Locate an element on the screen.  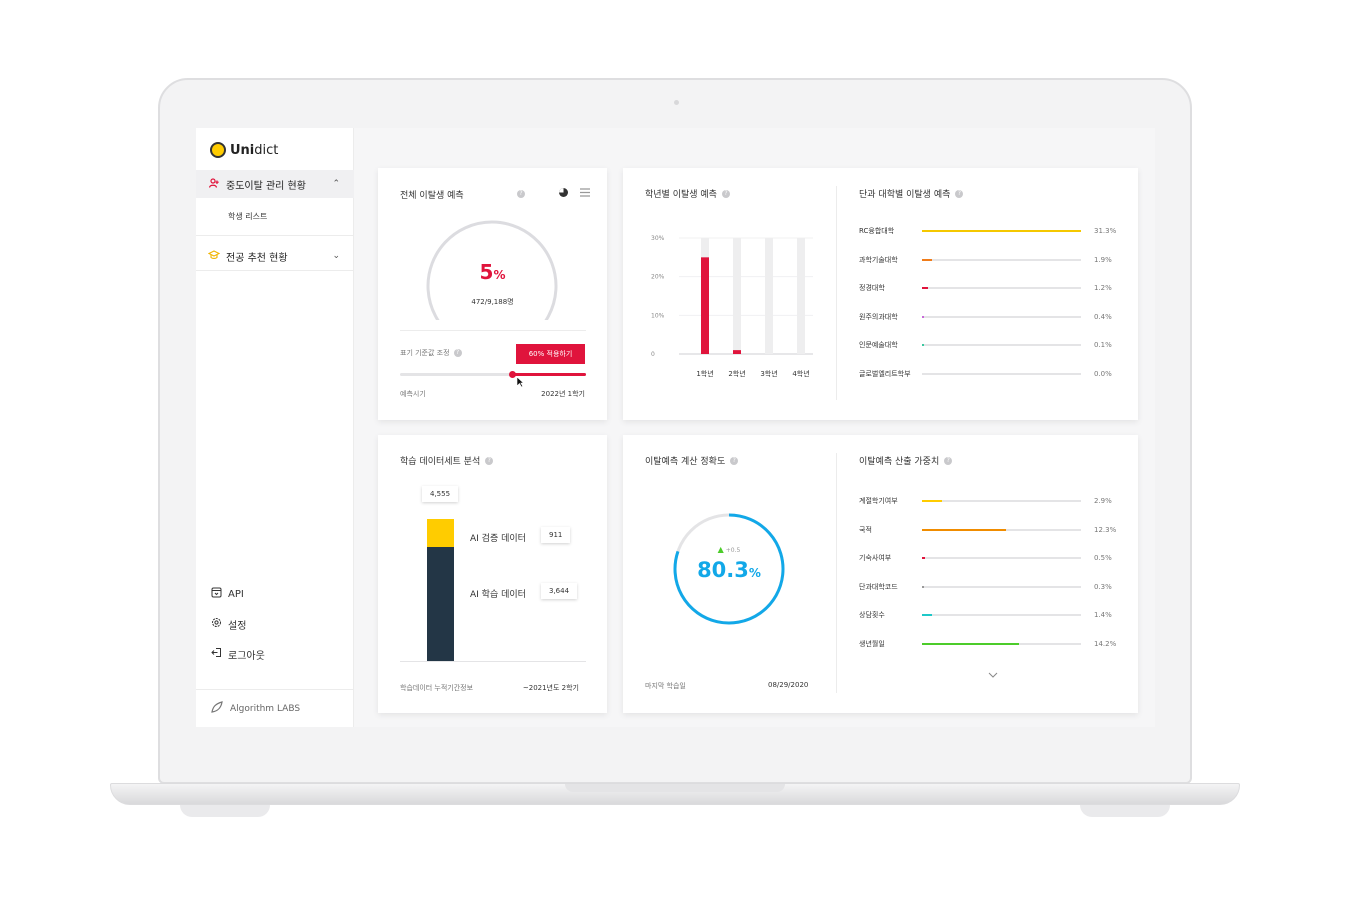
pie-chart-icon is located at coordinates (563, 194).